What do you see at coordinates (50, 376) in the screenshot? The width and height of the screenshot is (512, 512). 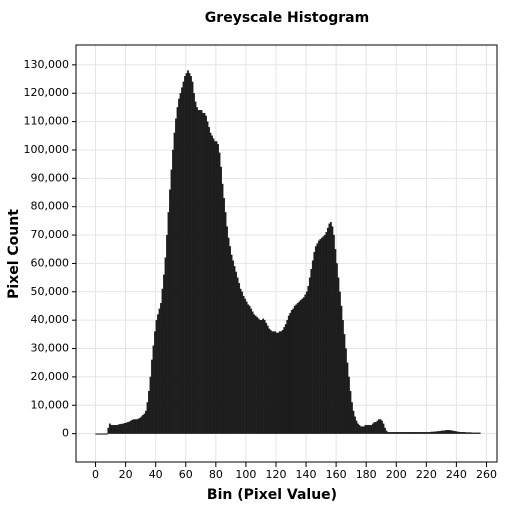 I see `y-tick-label: 20,000` at bounding box center [50, 376].